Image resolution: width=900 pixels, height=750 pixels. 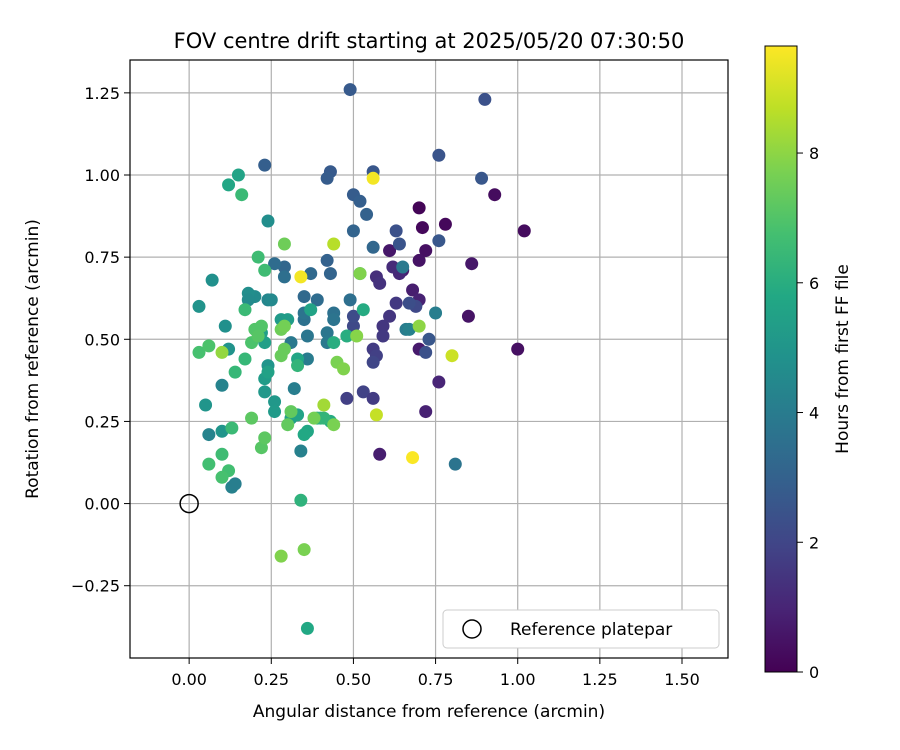 I want to click on y-tick-label: 0.00, so click(x=102, y=504).